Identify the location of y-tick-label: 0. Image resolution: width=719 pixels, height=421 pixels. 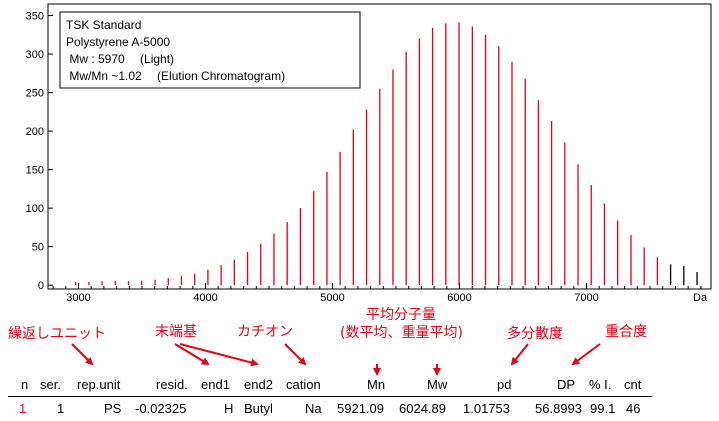
(41, 286).